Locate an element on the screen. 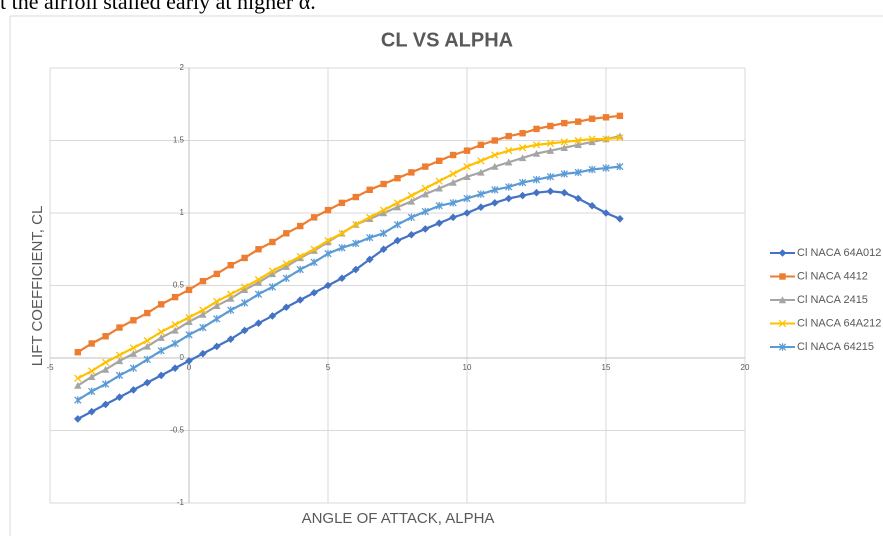 The width and height of the screenshot is (883, 536). legend-label: Cl NACA 2415 is located at coordinates (832, 300).